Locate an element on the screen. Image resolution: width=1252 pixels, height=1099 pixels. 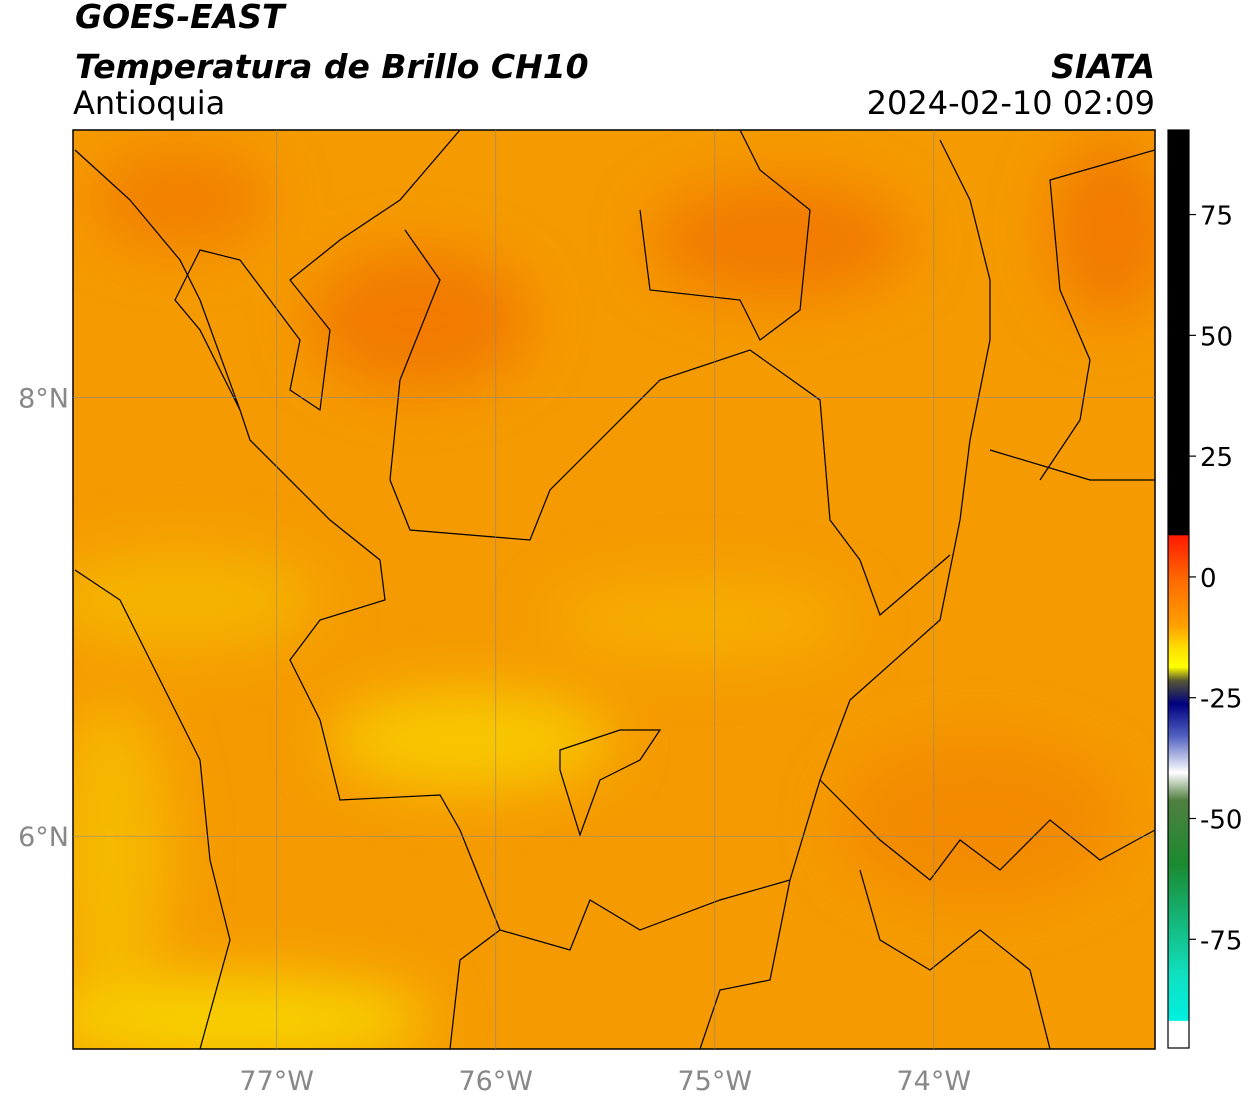
datetime: 2024-02-10 02:09 is located at coordinates (1011, 103).